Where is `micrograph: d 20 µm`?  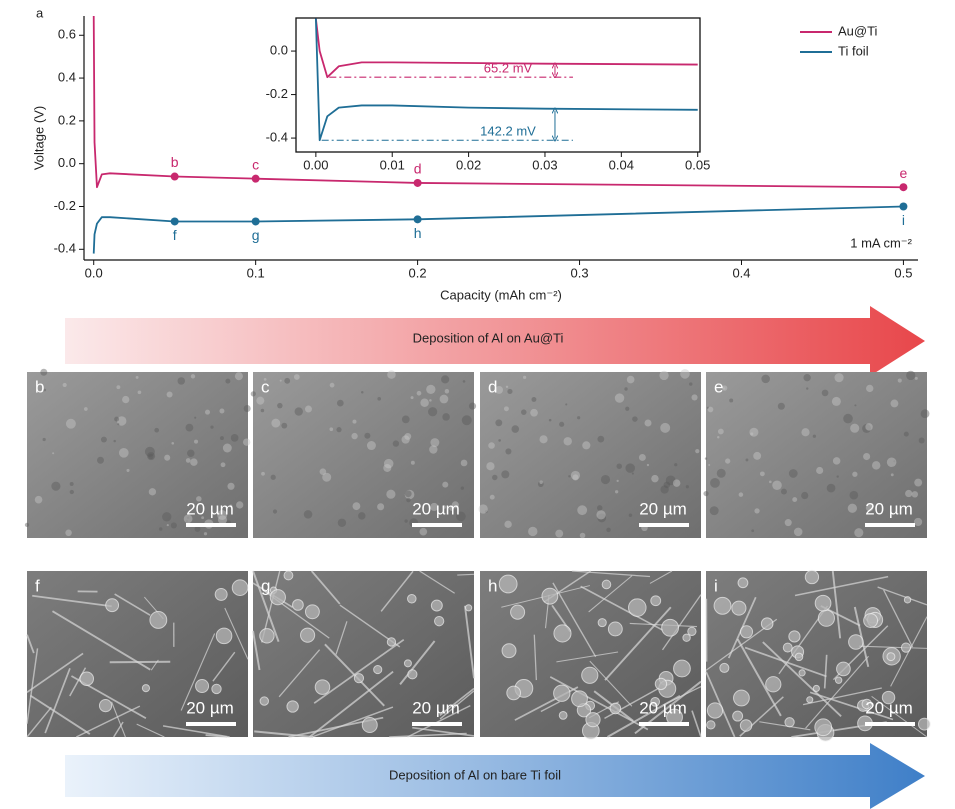
micrograph: d 20 µm is located at coordinates (589, 454).